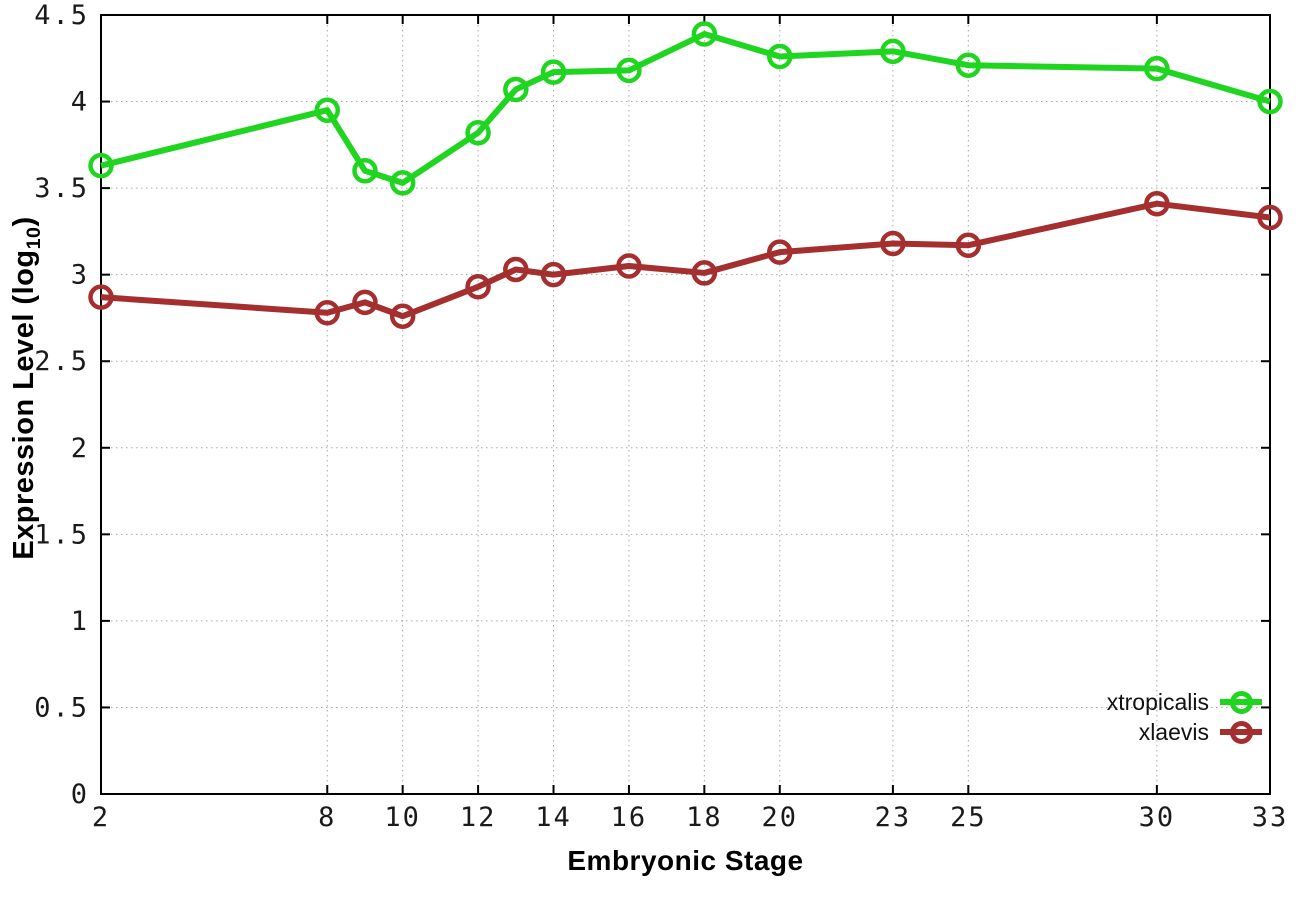 This screenshot has height=907, width=1296. I want to click on y-tick-label: 3.5, so click(61, 188).